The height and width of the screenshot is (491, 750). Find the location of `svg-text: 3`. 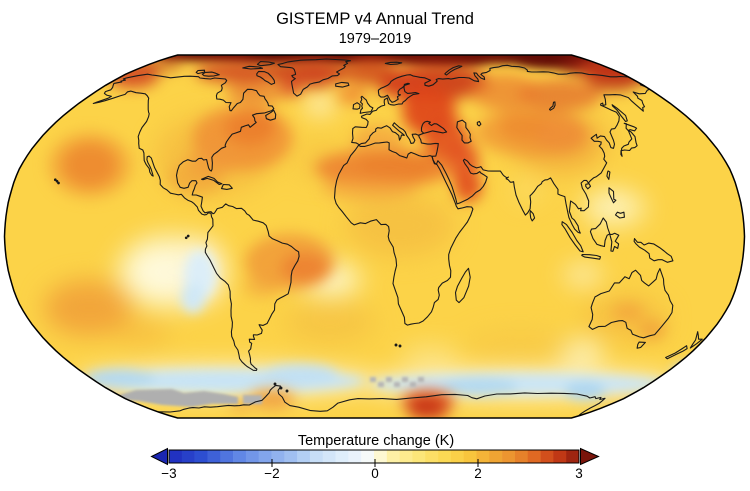

svg-text: 3 is located at coordinates (579, 473).